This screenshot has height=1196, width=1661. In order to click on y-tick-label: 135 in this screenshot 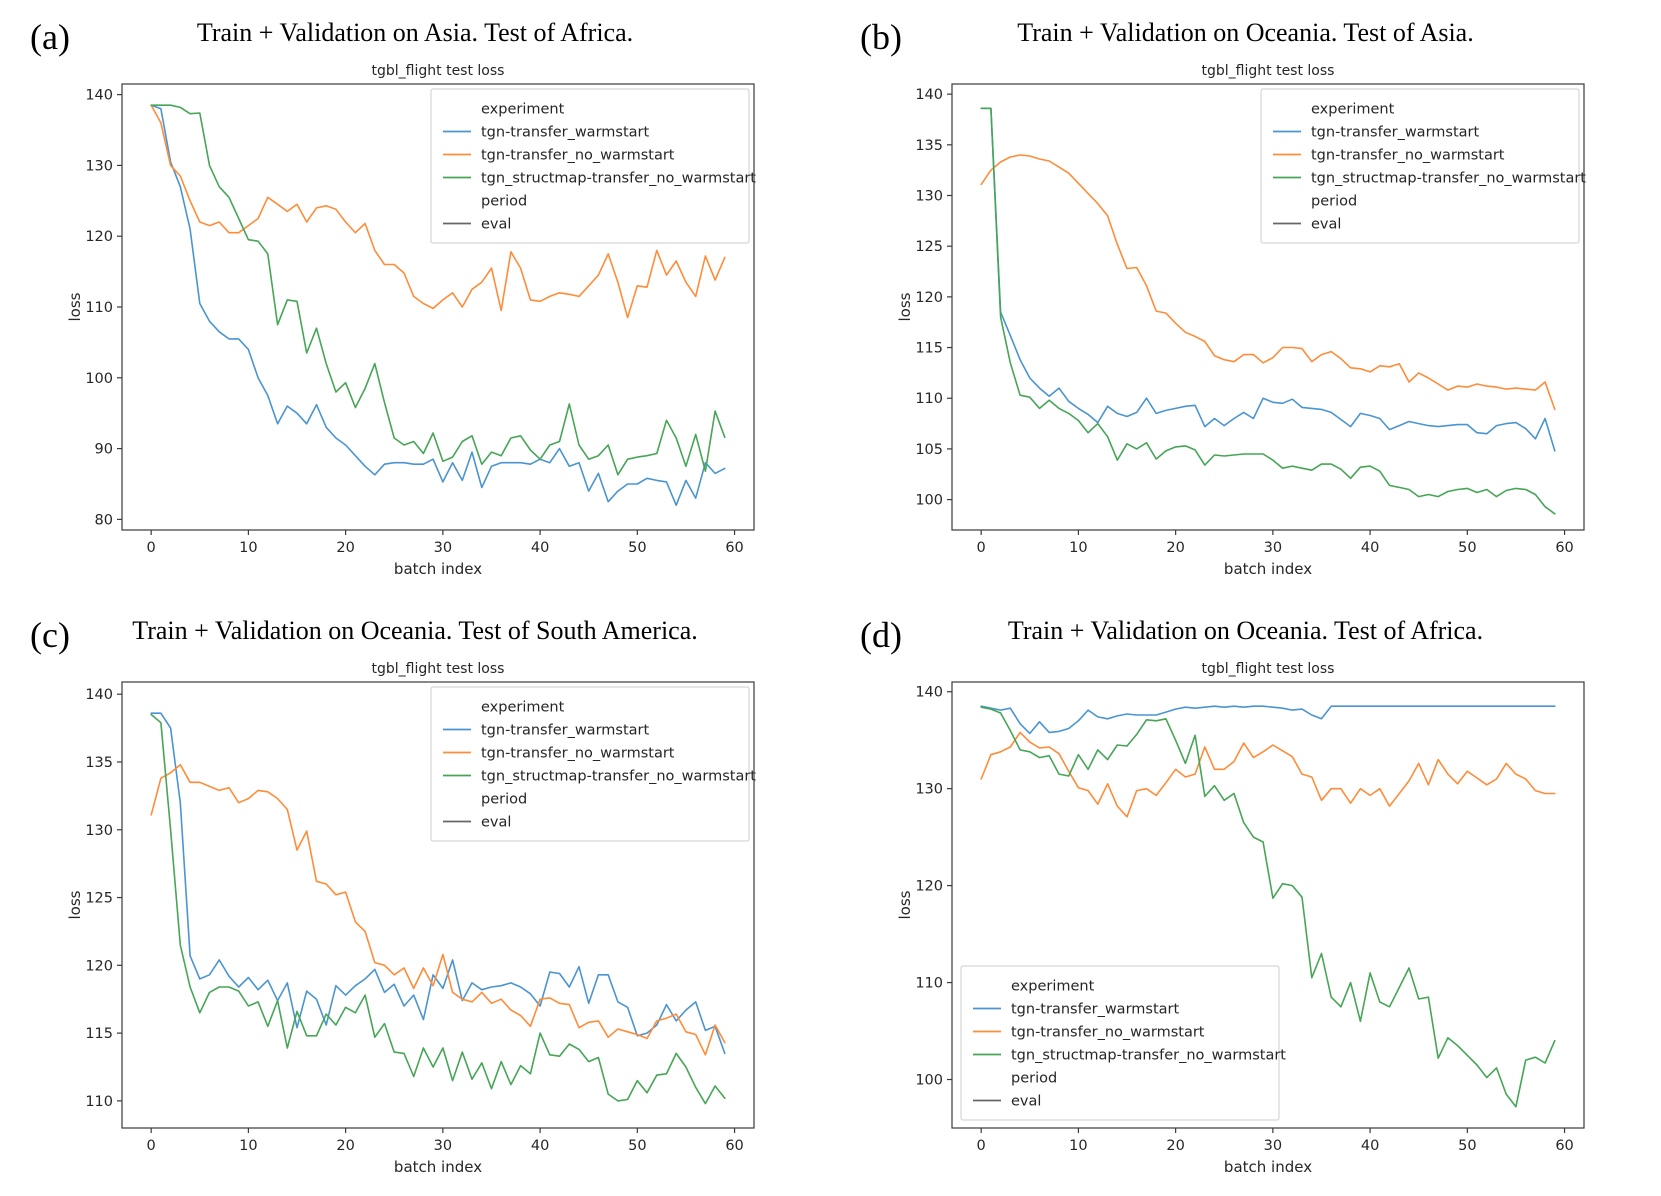, I will do `click(99, 763)`.